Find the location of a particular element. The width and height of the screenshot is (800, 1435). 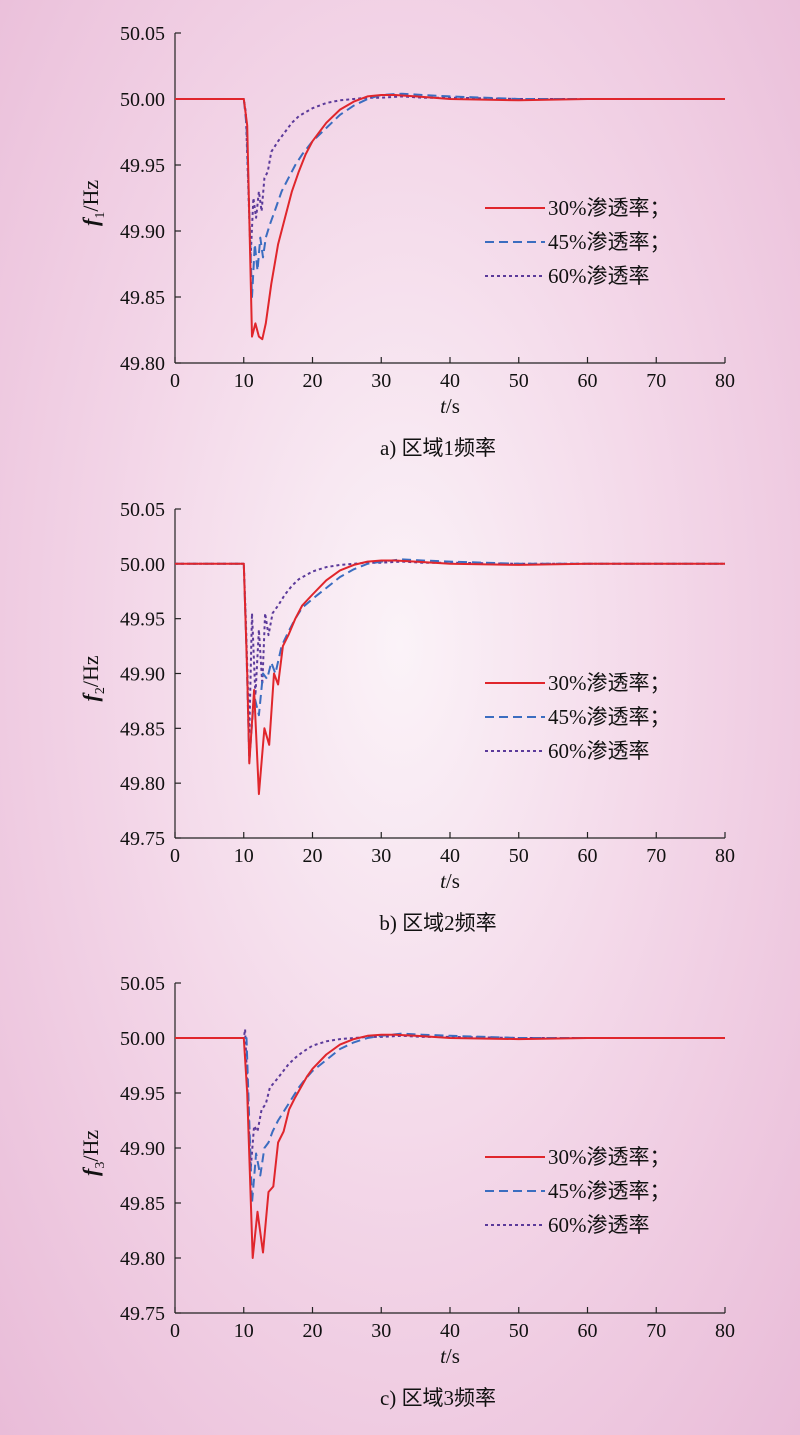

panel-caption: b) 区域2频率 is located at coordinates (437, 923).